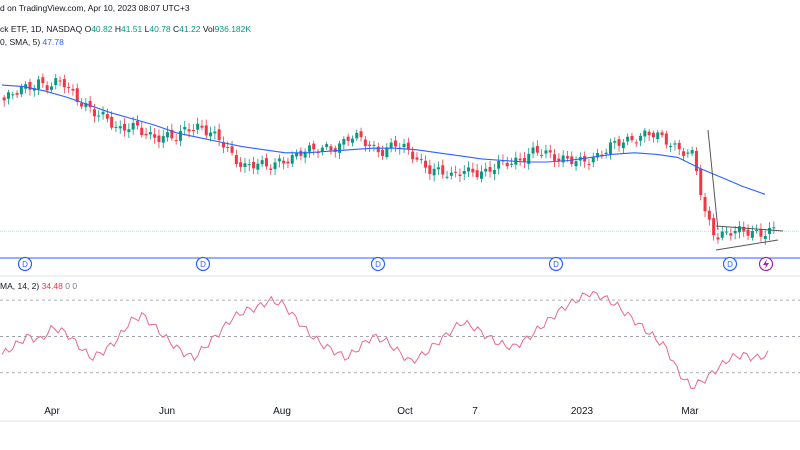  Describe the element at coordinates (167, 411) in the screenshot. I see `x-tick-label: Jun` at that location.